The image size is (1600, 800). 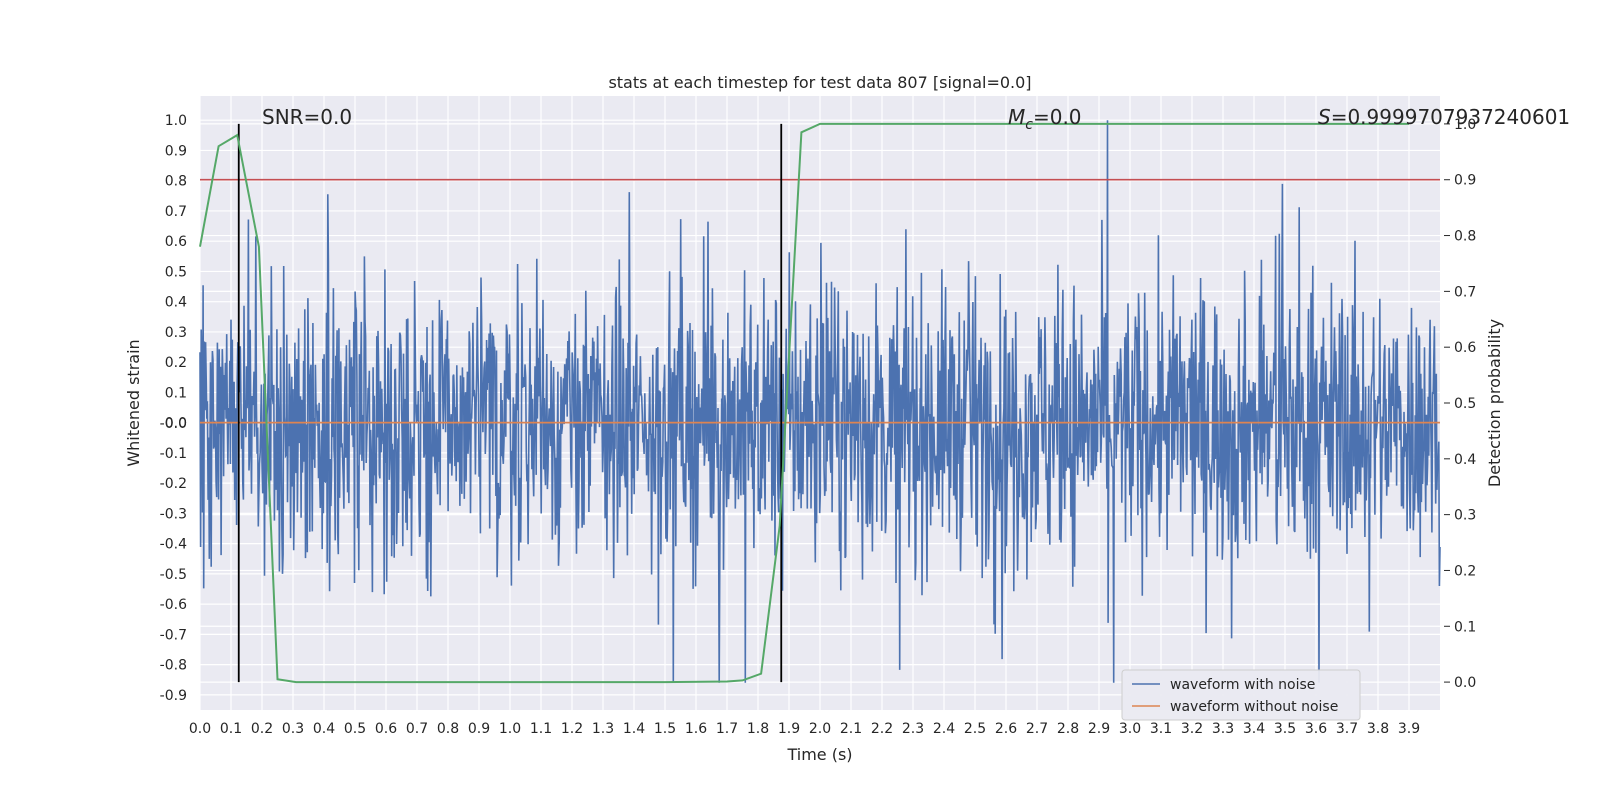 I want to click on x-tick-label: 2.8, so click(x=1068, y=729).